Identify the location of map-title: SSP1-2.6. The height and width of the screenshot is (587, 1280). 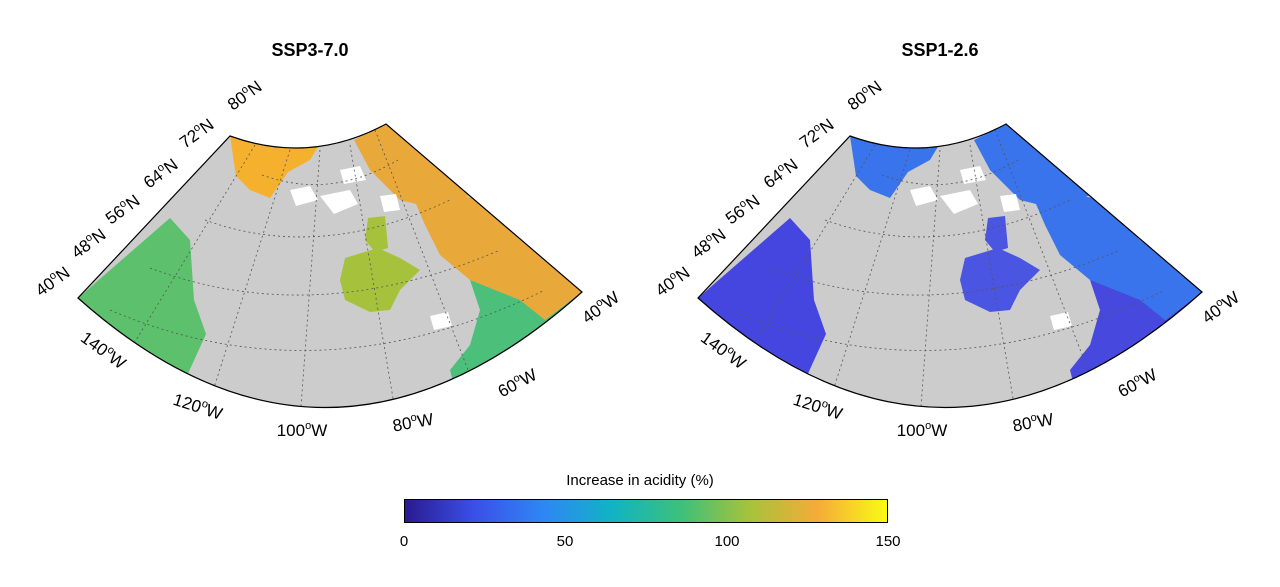
(940, 50).